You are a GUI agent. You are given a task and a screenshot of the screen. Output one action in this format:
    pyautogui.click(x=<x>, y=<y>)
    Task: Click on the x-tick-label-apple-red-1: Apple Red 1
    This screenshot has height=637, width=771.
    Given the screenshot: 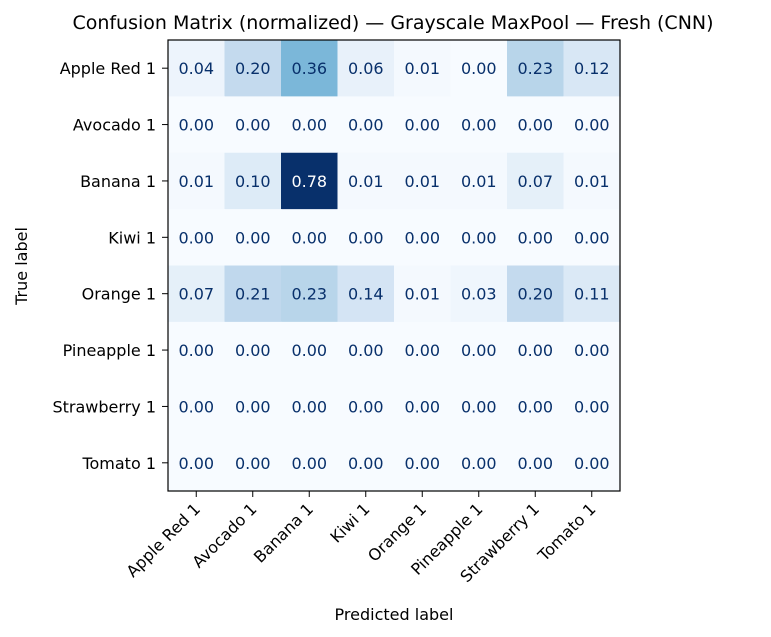 What is the action you would take?
    pyautogui.click(x=164, y=540)
    